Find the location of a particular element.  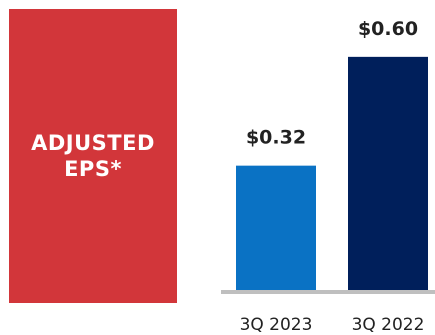

bar-value-label-0: $0.32 is located at coordinates (276, 138).